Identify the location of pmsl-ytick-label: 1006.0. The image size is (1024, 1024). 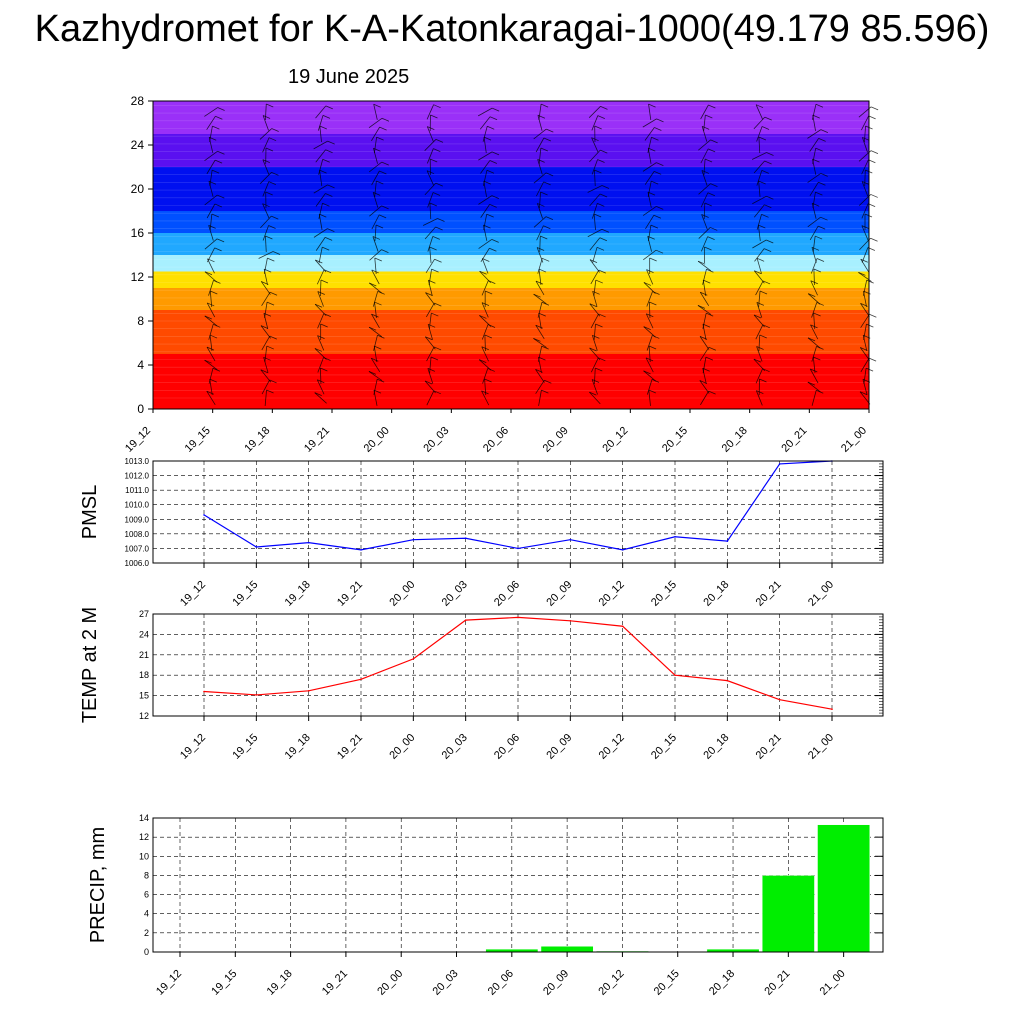
(137, 563).